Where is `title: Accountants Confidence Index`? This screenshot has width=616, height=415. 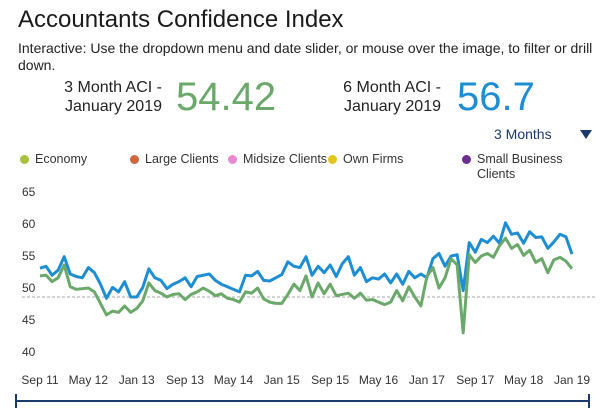
title: Accountants Confidence Index is located at coordinates (181, 19).